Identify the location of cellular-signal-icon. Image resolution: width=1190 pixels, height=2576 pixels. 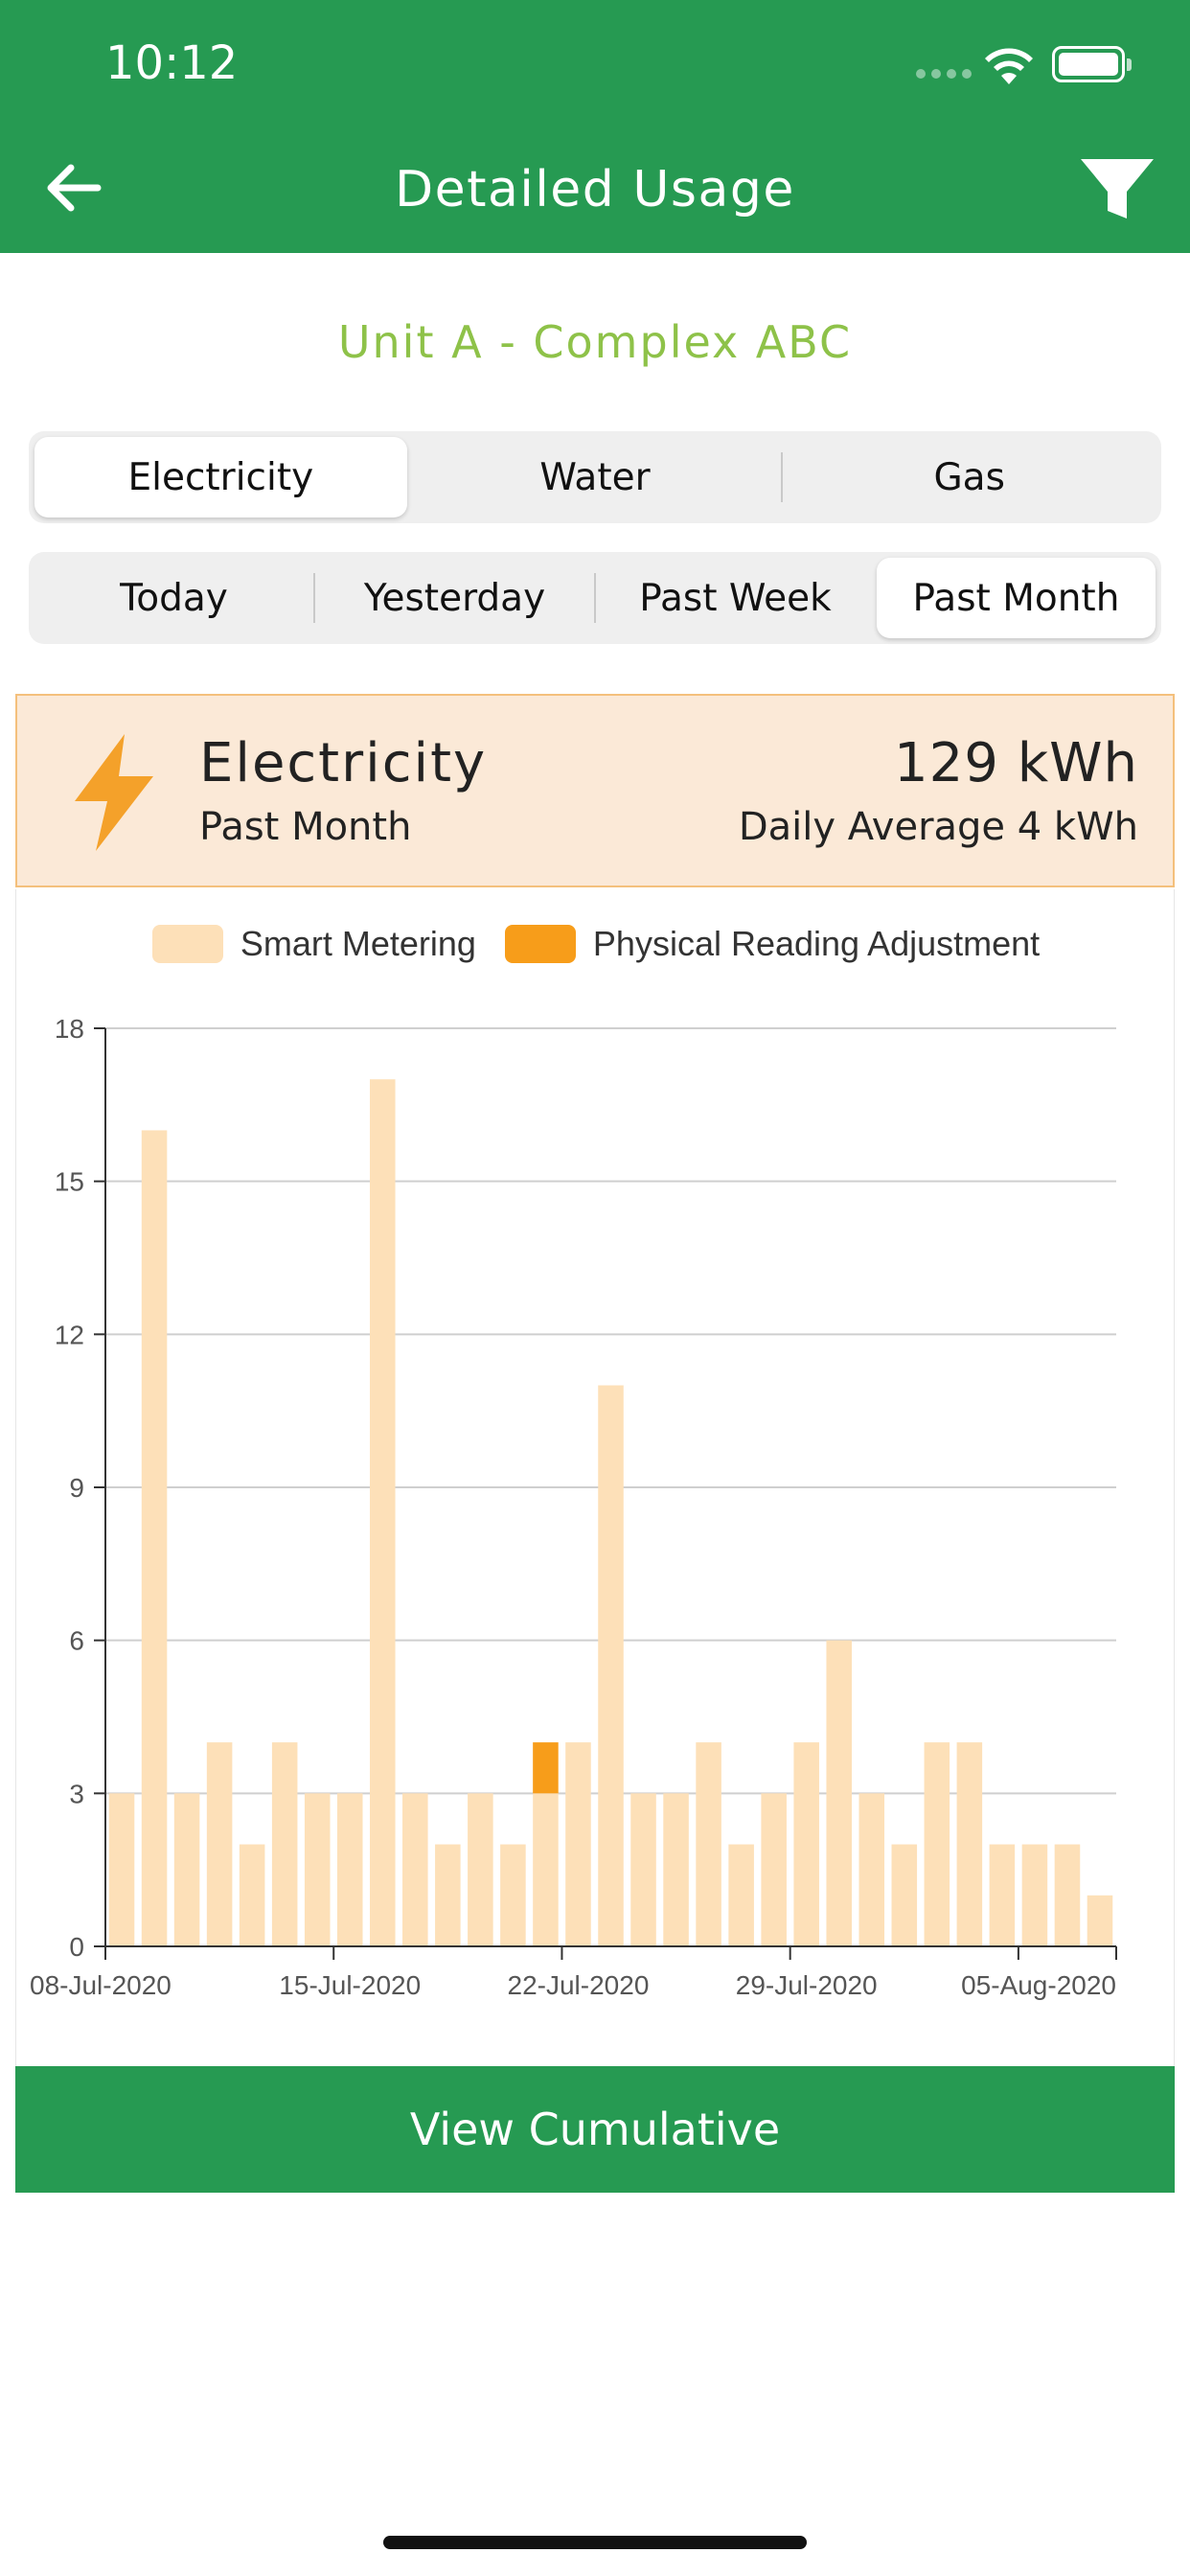
(944, 74).